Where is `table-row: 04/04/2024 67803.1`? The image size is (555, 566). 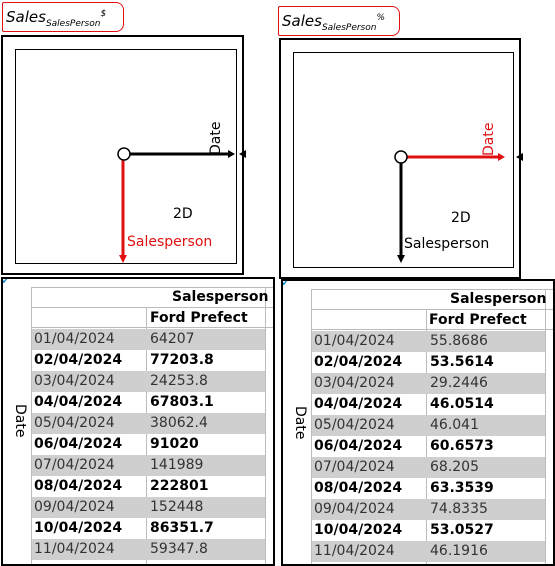 table-row: 04/04/2024 67803.1 is located at coordinates (148, 402).